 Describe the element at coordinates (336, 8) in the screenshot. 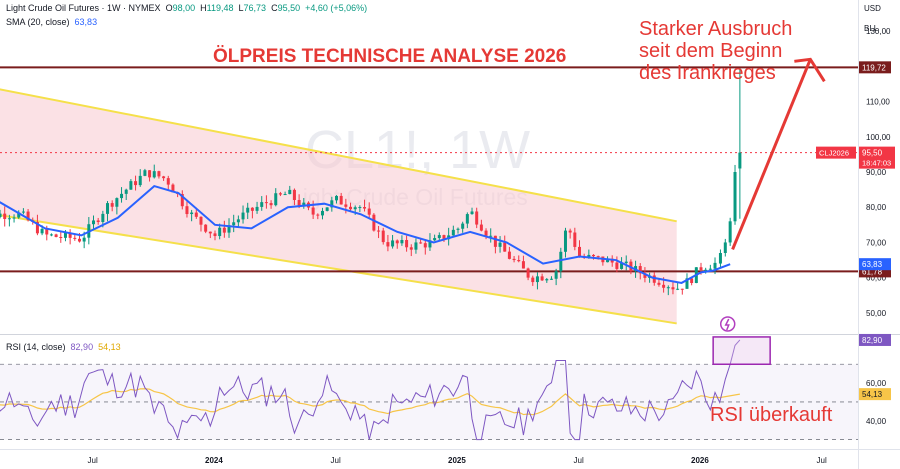

I see `change-value: +4,60 (+5,06%)` at that location.